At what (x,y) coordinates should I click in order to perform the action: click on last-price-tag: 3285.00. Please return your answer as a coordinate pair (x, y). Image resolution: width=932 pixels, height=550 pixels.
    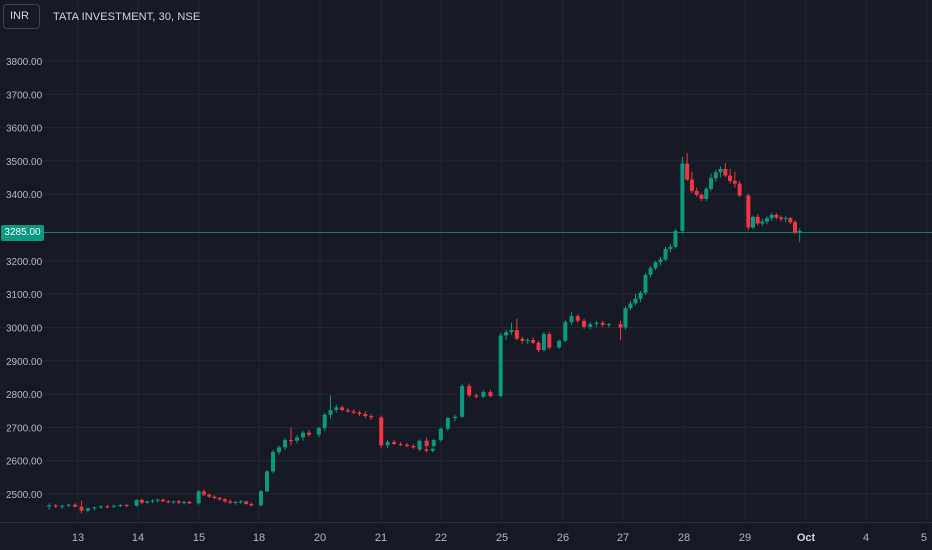
    Looking at the image, I should click on (22, 233).